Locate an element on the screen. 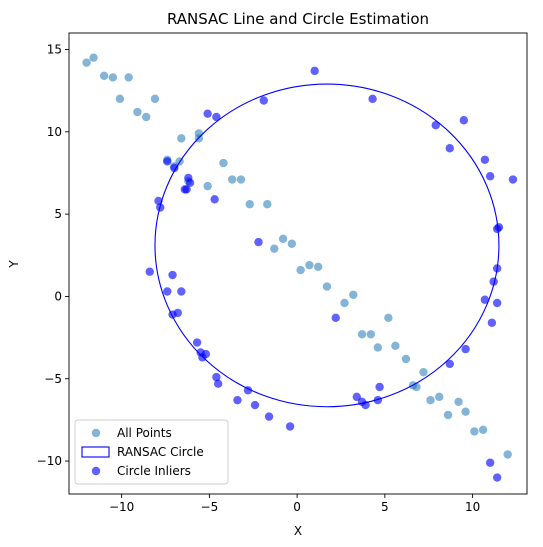 The image size is (543, 547). x-tick-label: 5 is located at coordinates (385, 507).